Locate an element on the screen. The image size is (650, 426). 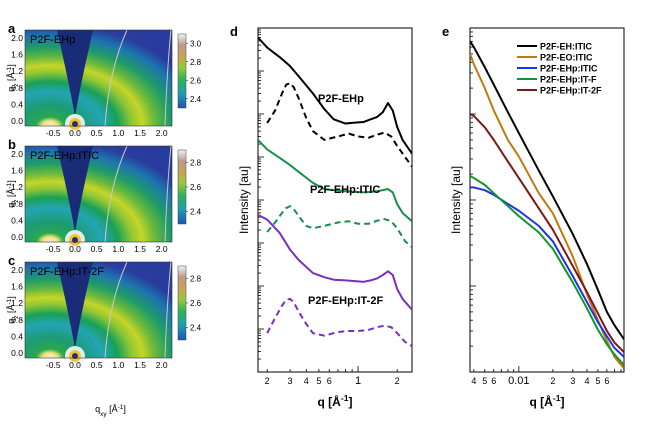
x-tick-label: 3 is located at coordinates (572, 381).